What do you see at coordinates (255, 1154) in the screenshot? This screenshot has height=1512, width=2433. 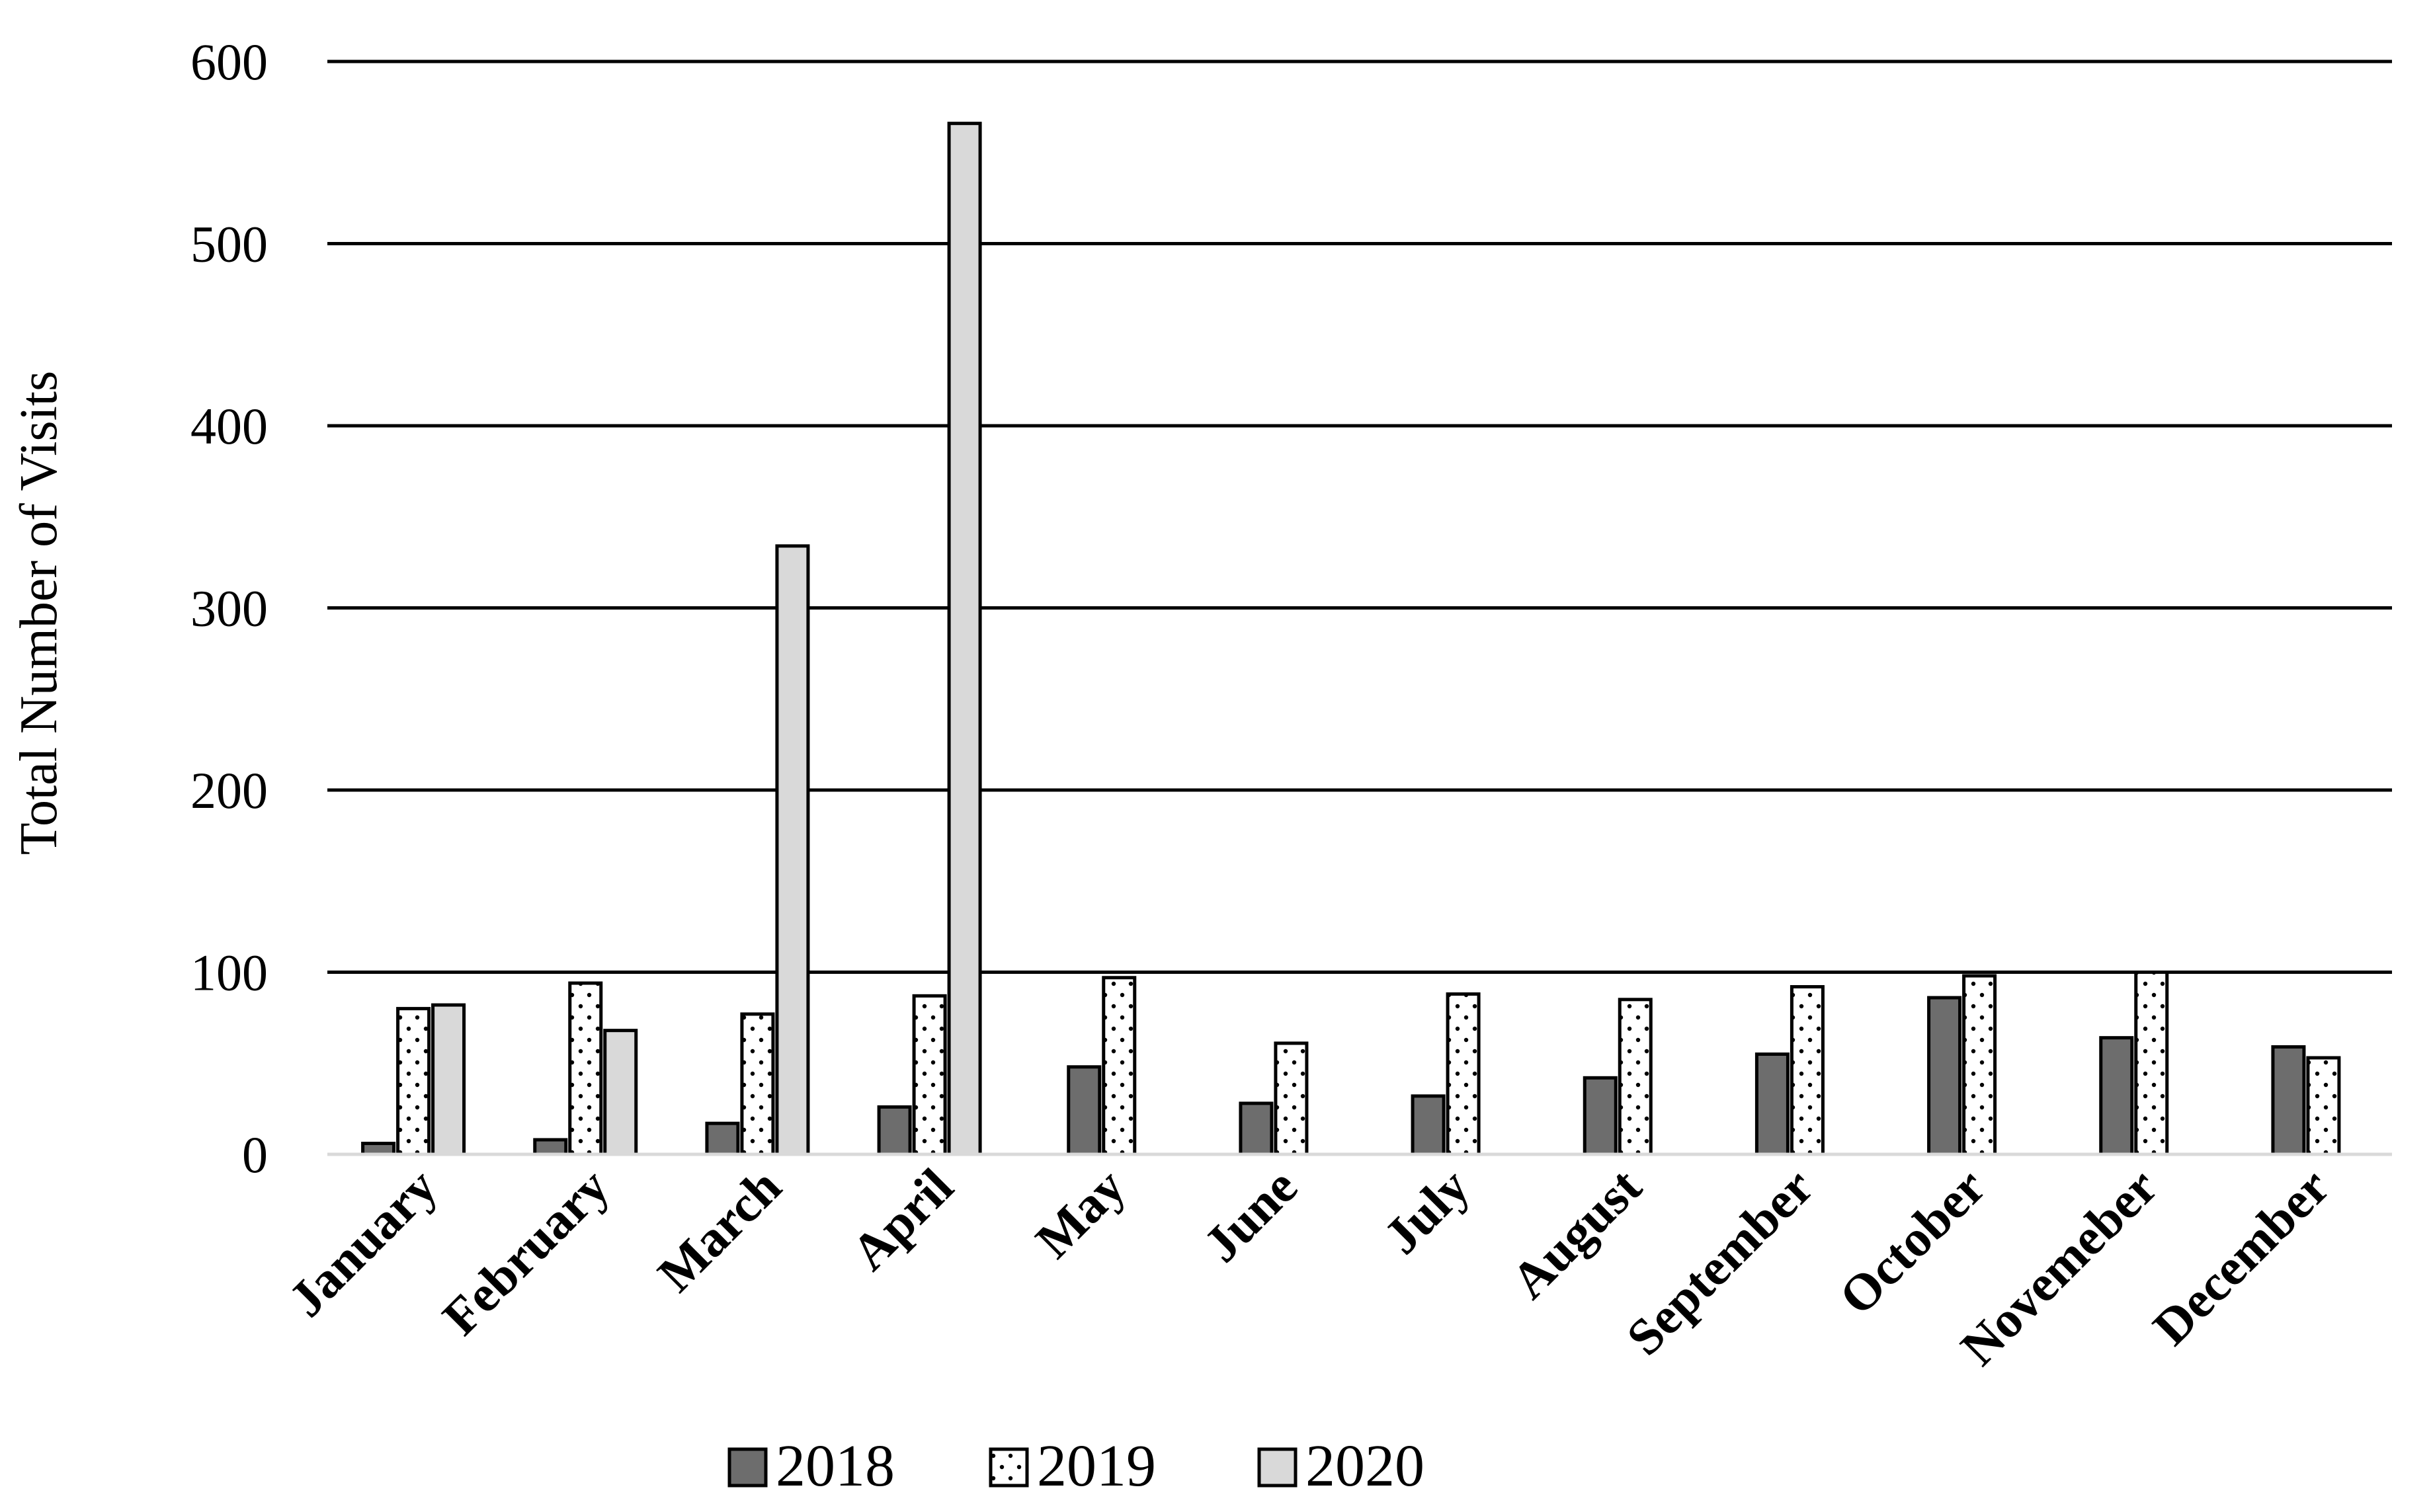 I see `y-tick-label: 0` at bounding box center [255, 1154].